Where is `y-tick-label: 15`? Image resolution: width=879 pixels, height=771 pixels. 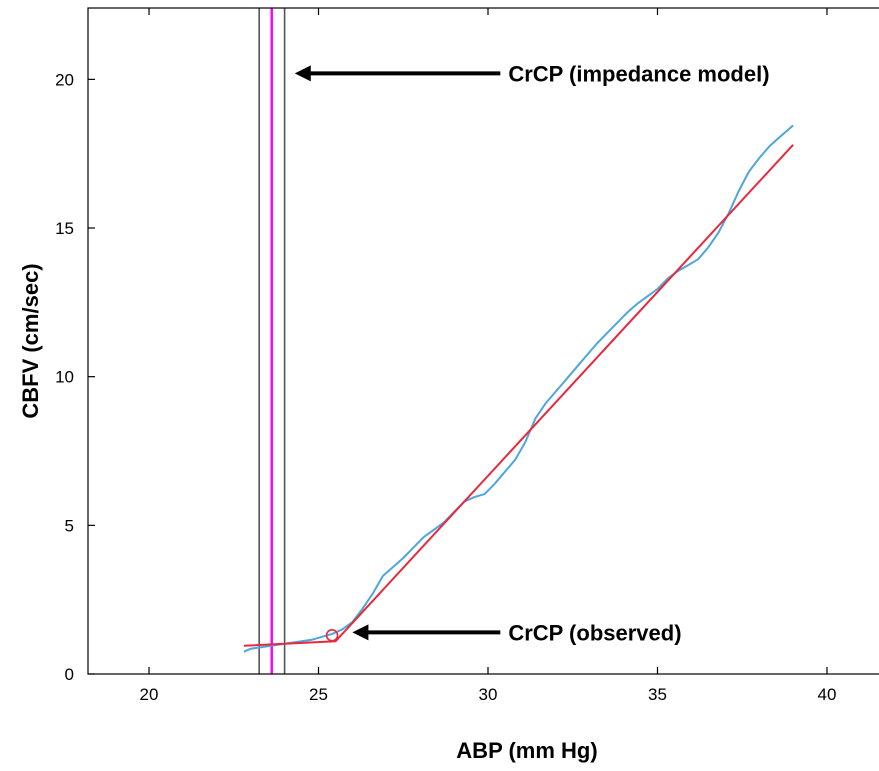 y-tick-label: 15 is located at coordinates (64, 228).